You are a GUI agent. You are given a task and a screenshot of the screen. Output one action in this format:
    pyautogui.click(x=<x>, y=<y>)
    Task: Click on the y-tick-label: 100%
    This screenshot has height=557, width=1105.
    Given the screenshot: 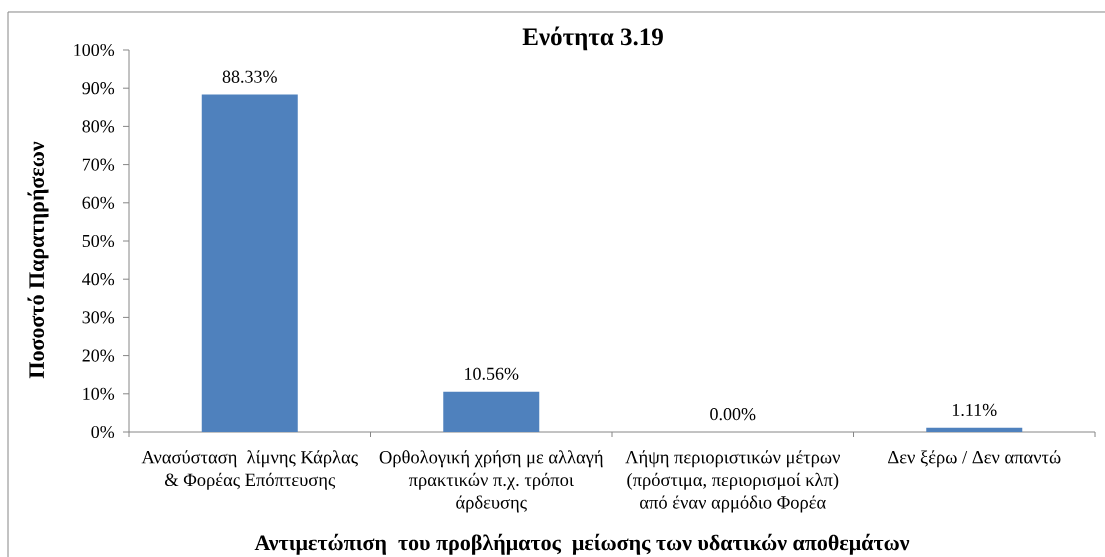 What is the action you would take?
    pyautogui.click(x=94, y=50)
    